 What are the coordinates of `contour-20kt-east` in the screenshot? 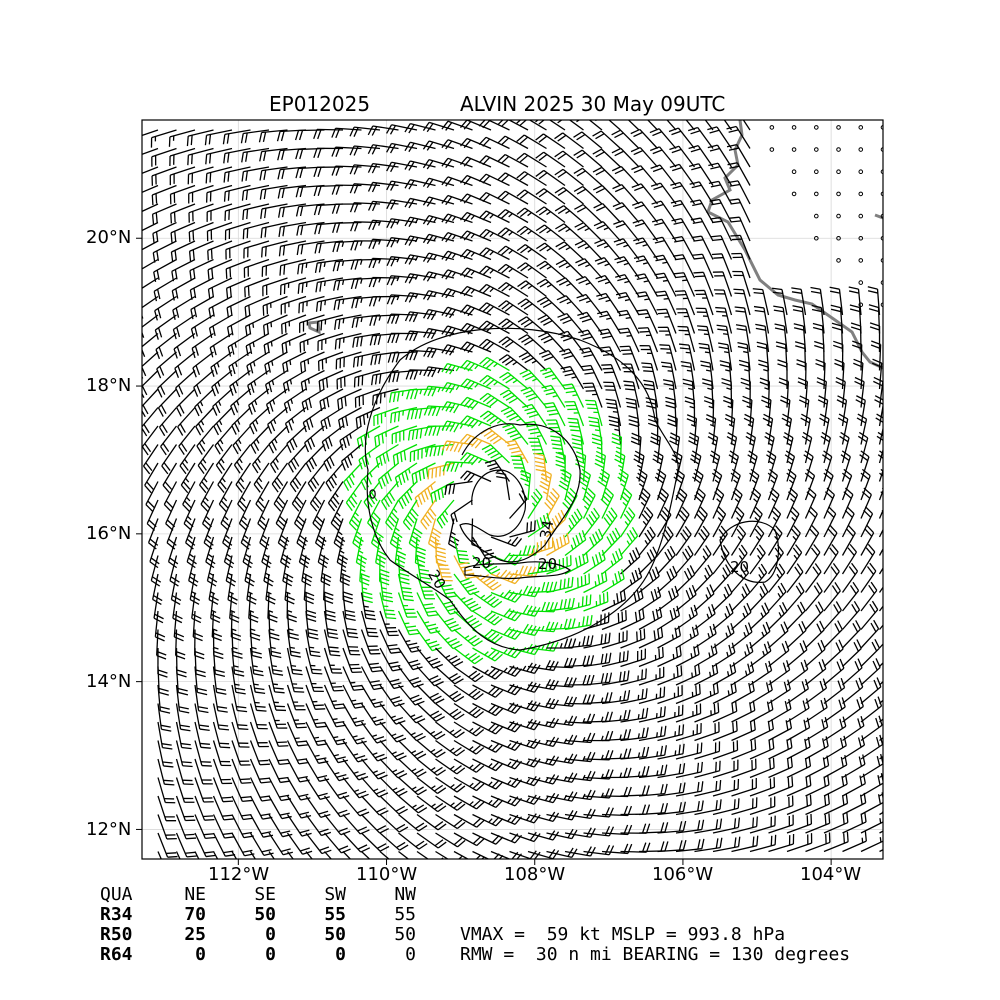 It's located at (749, 551).